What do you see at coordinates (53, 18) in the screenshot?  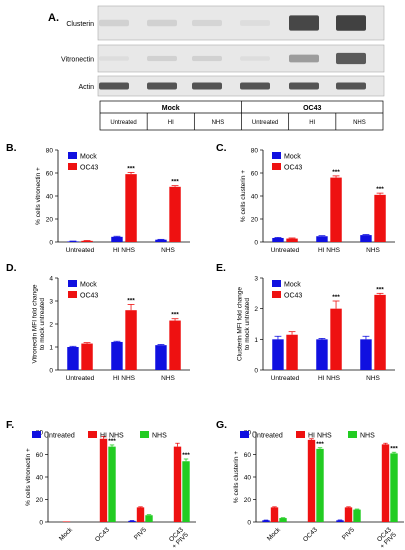 I see `panel-a-letter: A.` at bounding box center [53, 18].